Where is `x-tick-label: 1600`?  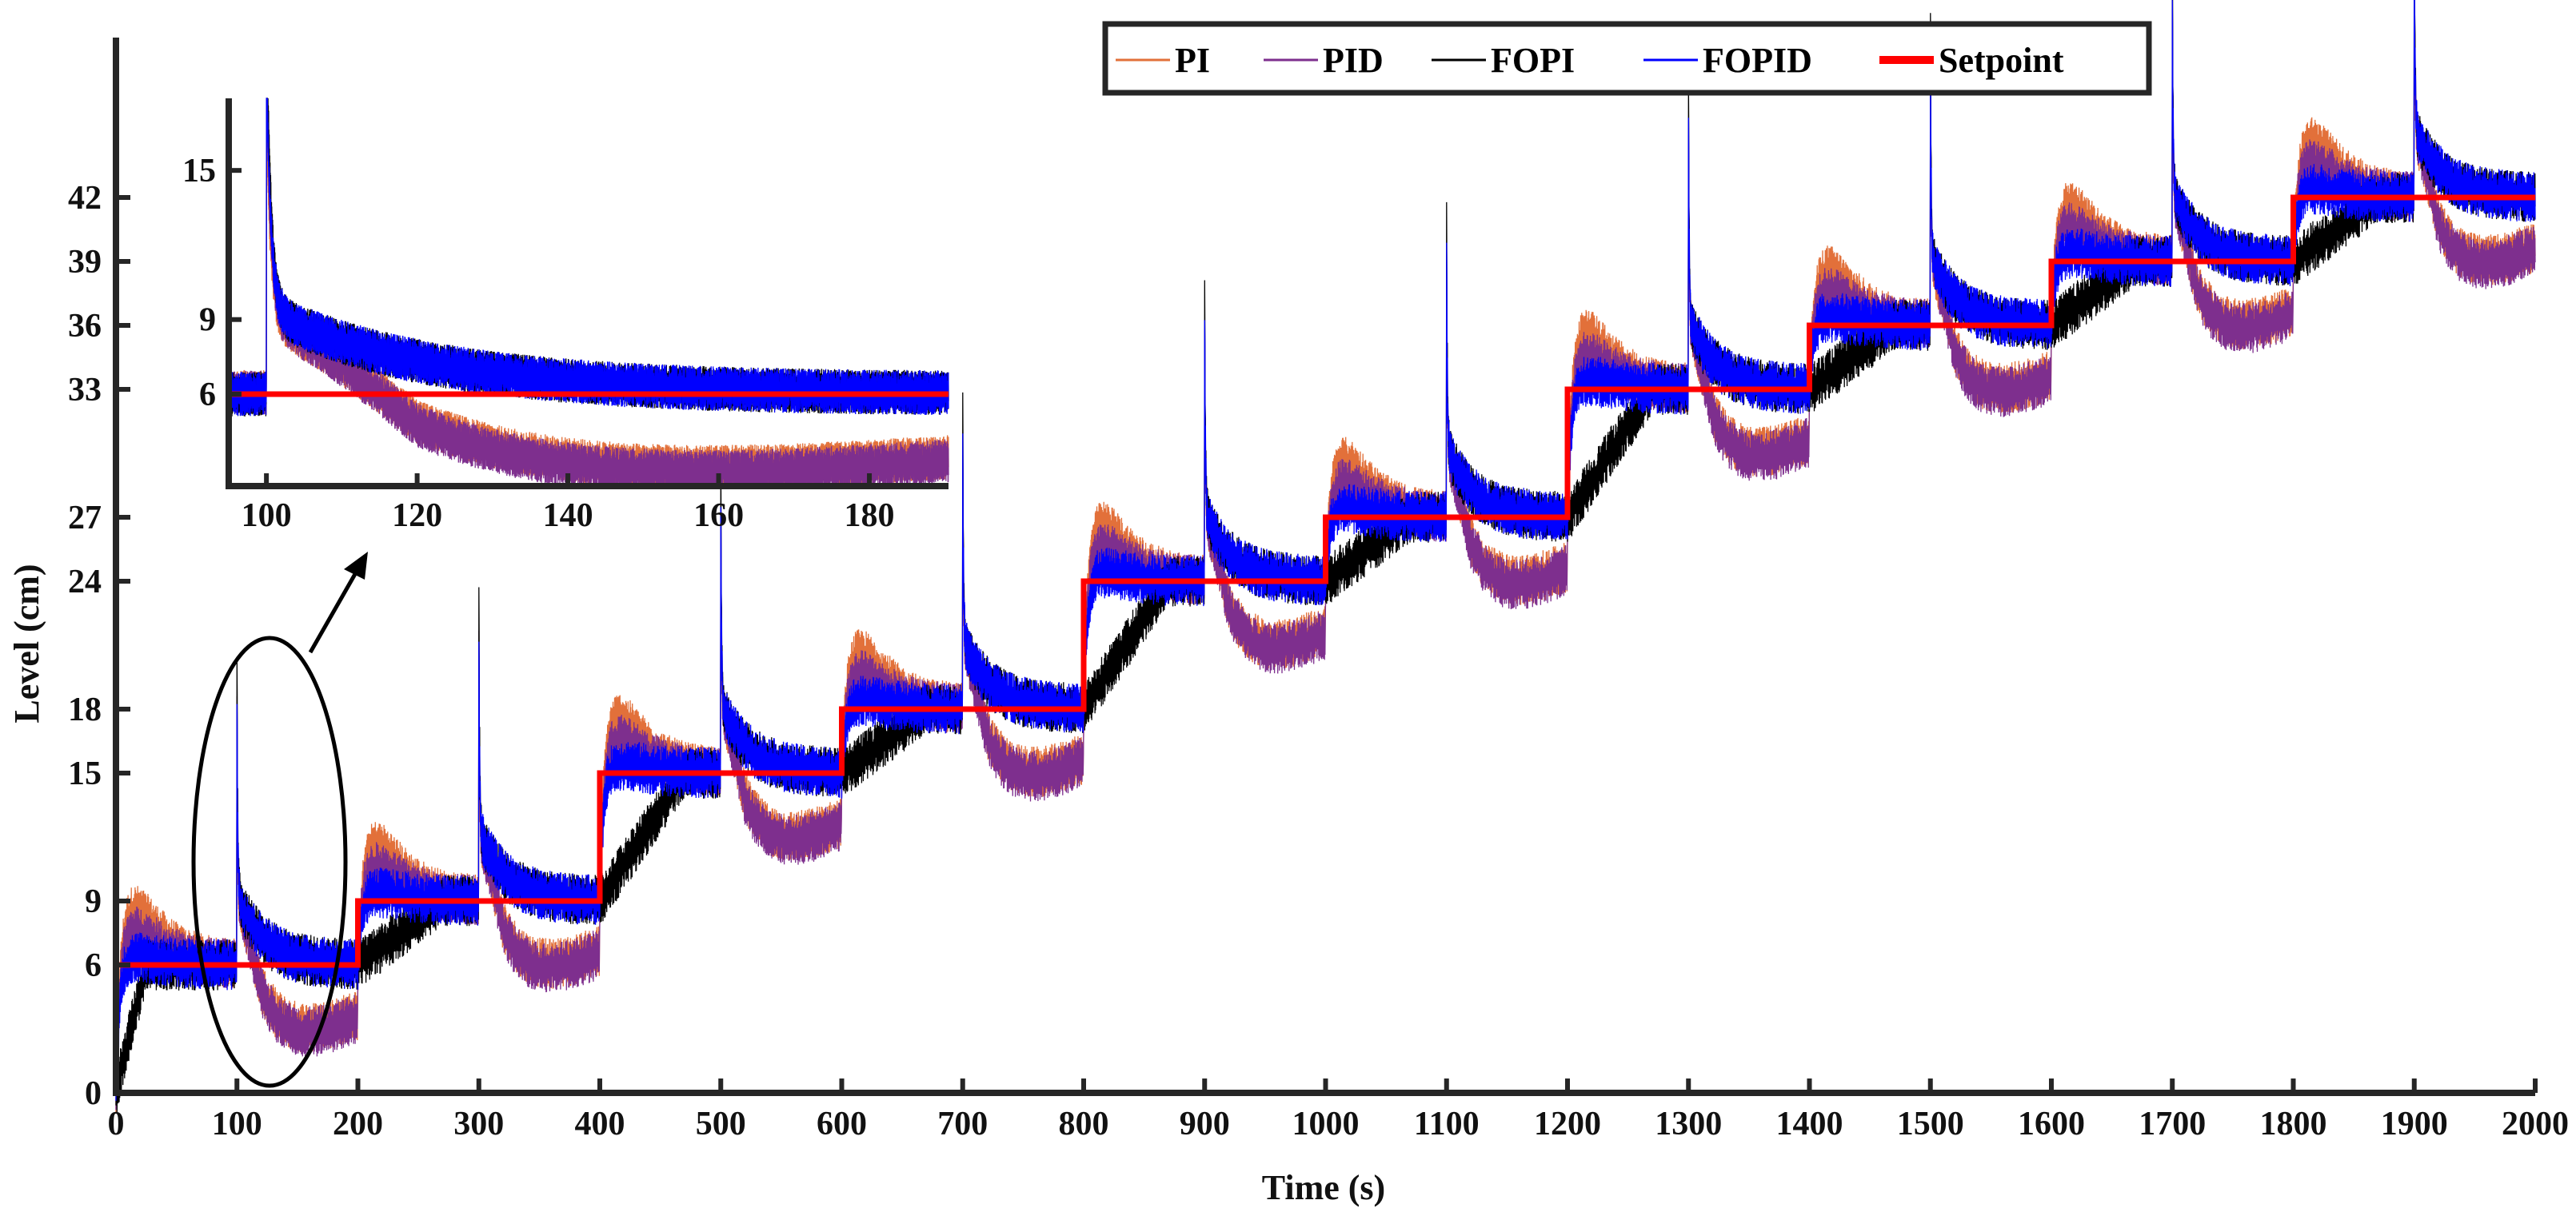 x-tick-label: 1600 is located at coordinates (2051, 1124).